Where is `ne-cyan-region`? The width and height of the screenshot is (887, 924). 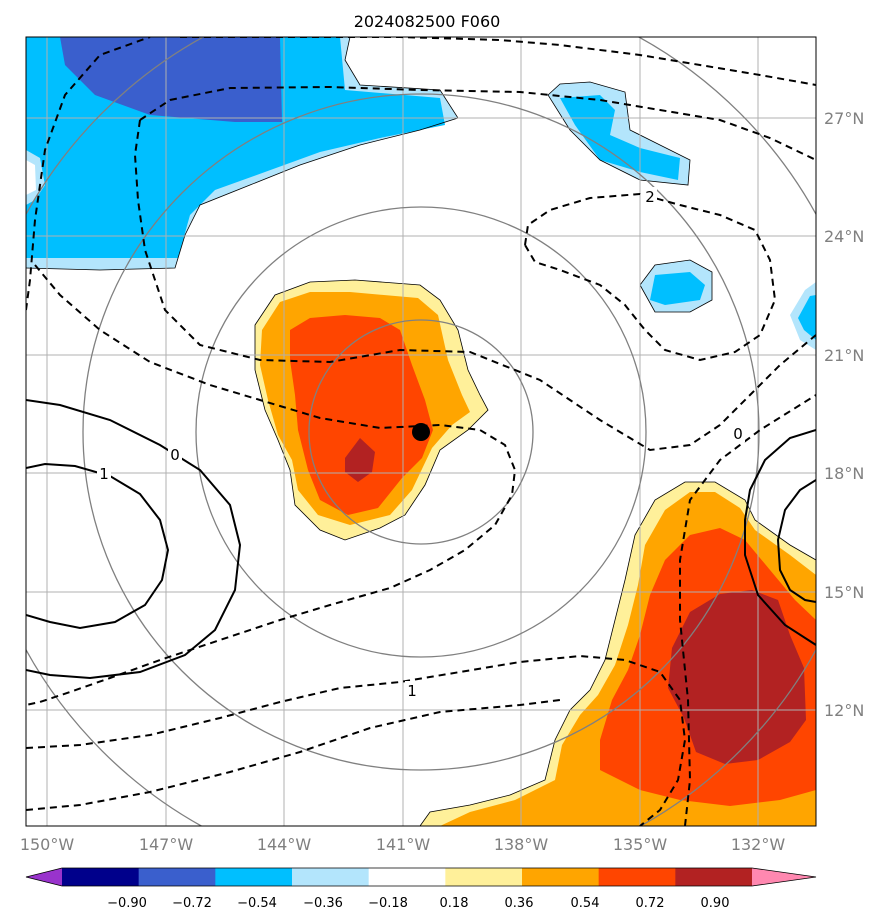 ne-cyan-region is located at coordinates (620, 137).